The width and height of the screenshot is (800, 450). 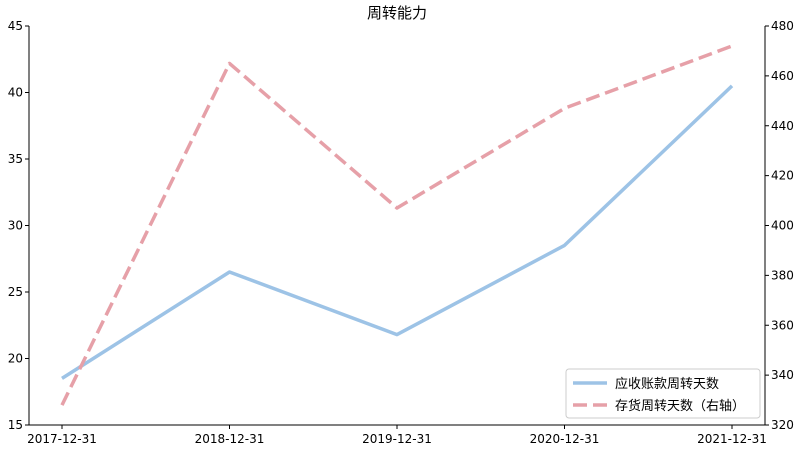 What do you see at coordinates (782, 76) in the screenshot?
I see `right-tick-label: 460` at bounding box center [782, 76].